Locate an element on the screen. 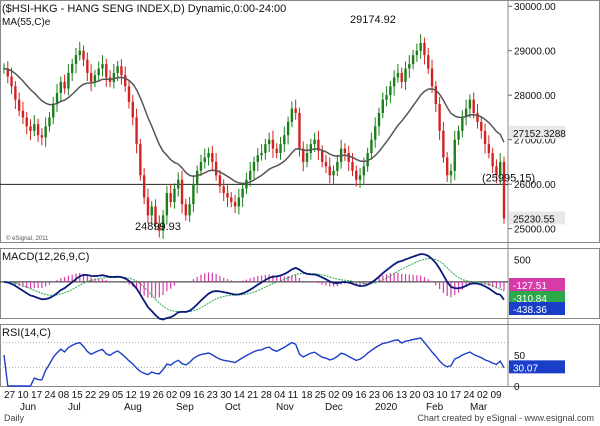  x-day-label: 11 is located at coordinates (293, 395).